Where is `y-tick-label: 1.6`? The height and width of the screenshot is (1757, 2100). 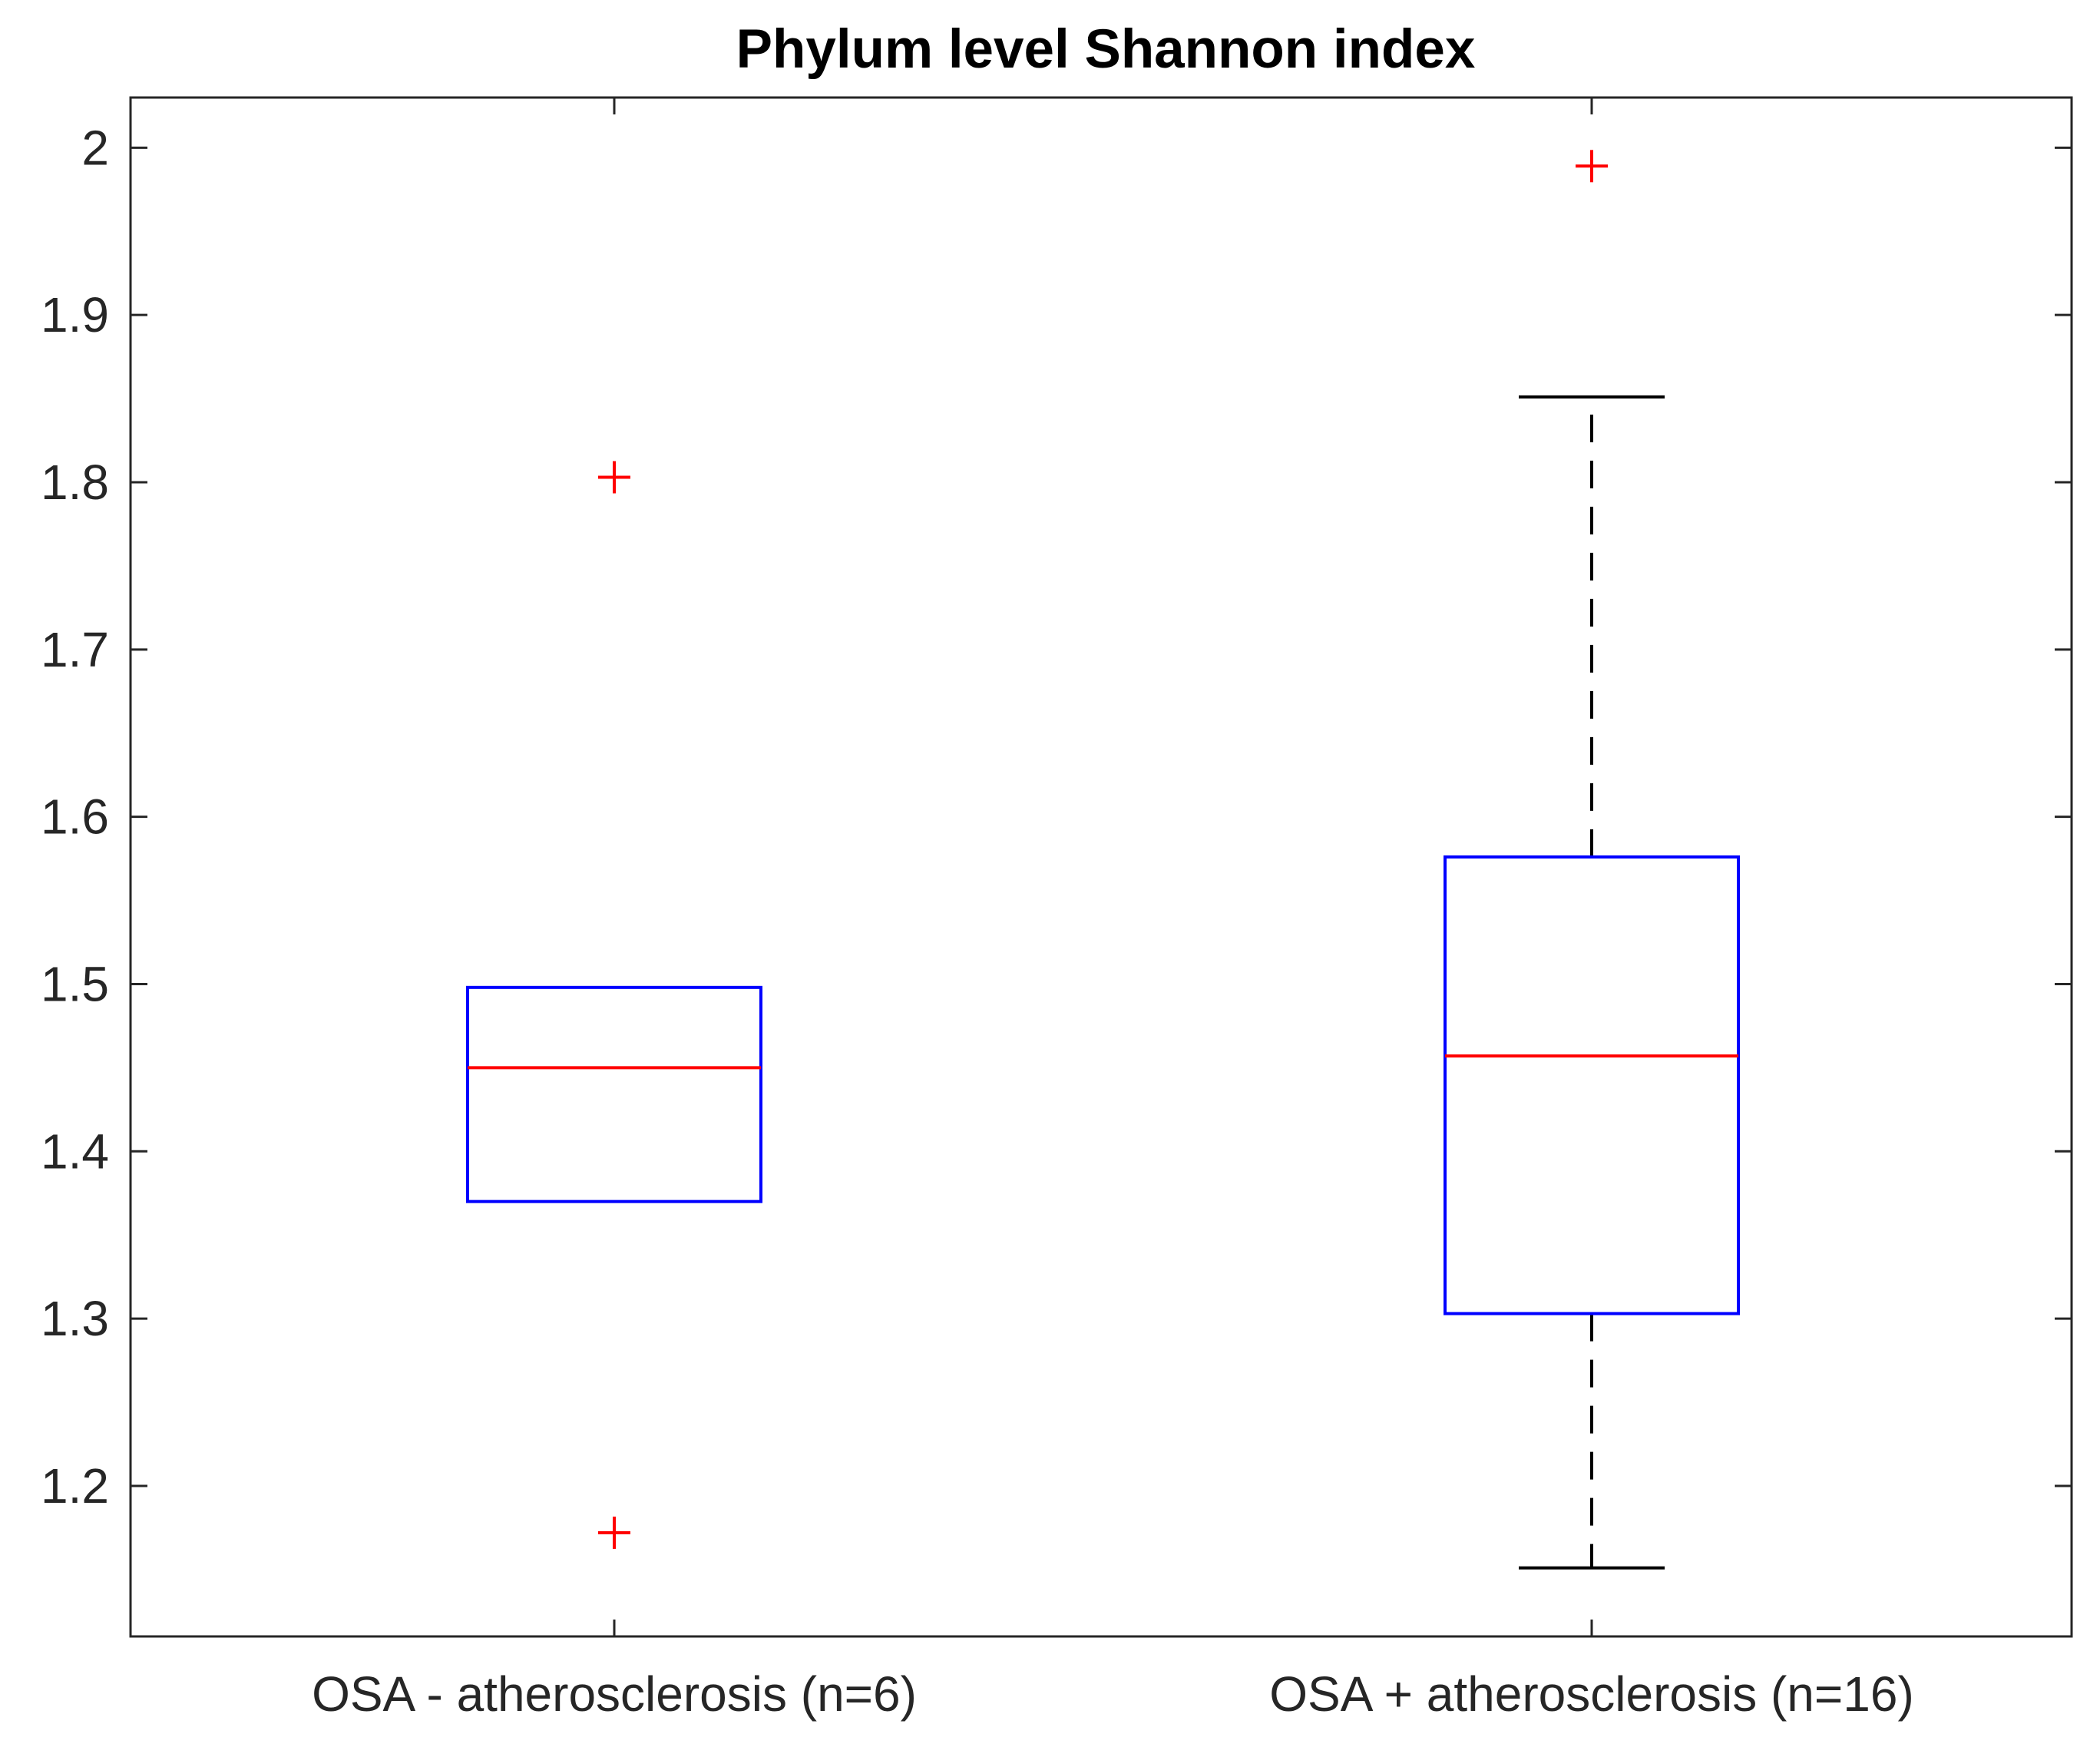
y-tick-label: 1.6 is located at coordinates (75, 817).